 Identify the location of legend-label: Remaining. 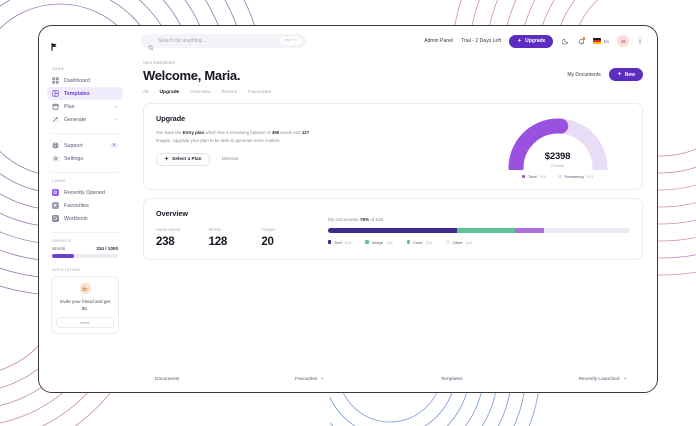
(574, 176).